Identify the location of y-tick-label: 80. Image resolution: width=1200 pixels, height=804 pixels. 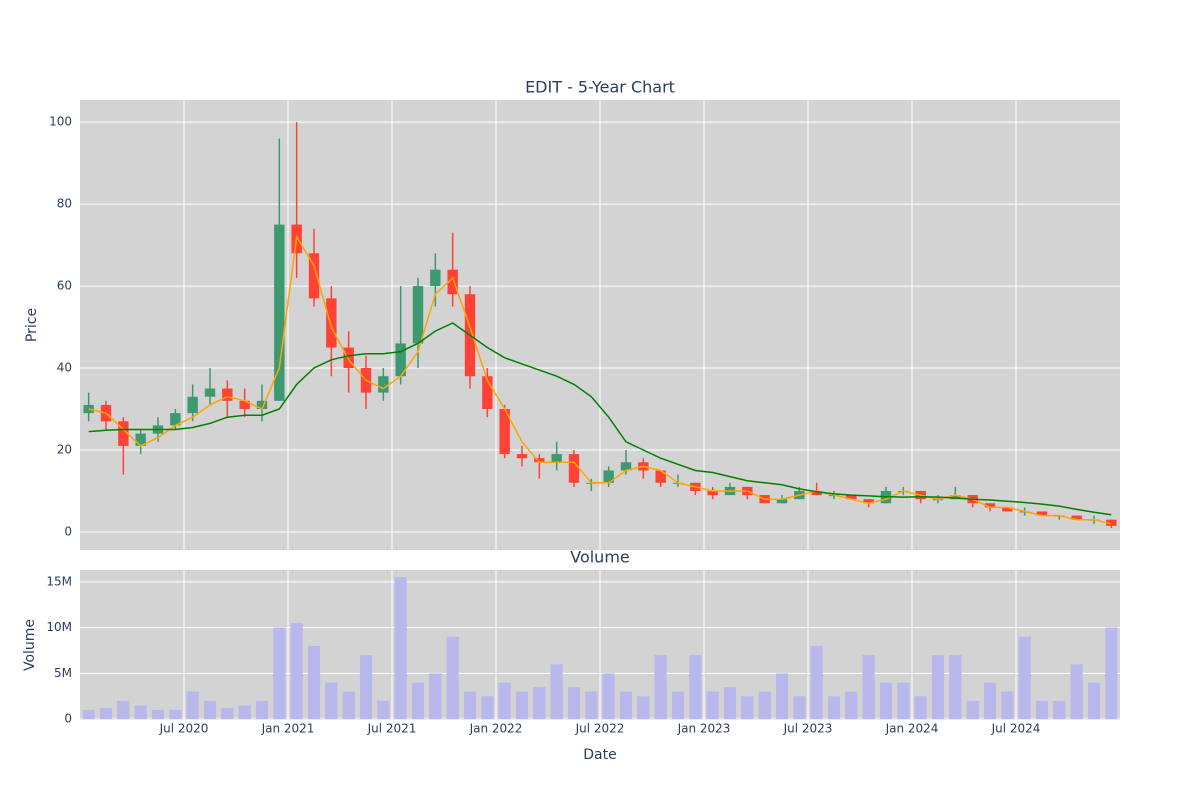
(64, 204).